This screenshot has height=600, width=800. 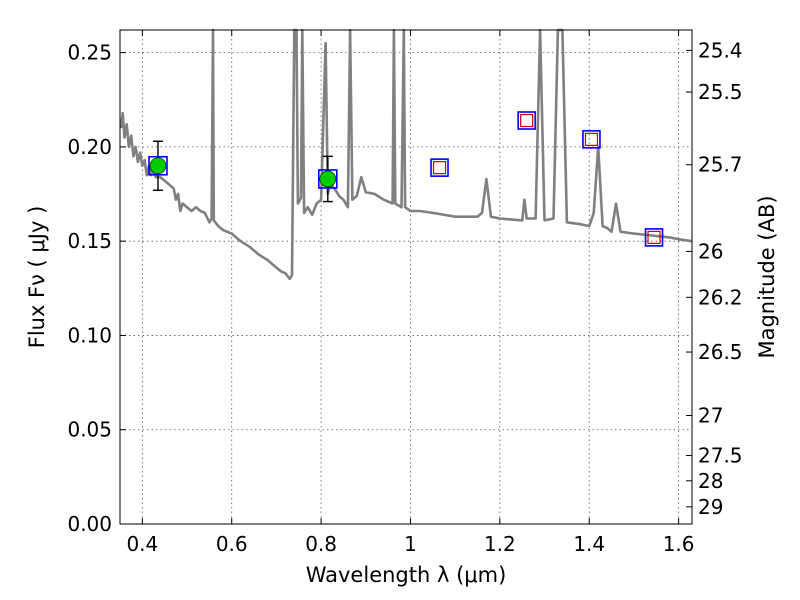 I want to click on x-tick-label: 0.4, so click(x=142, y=544).